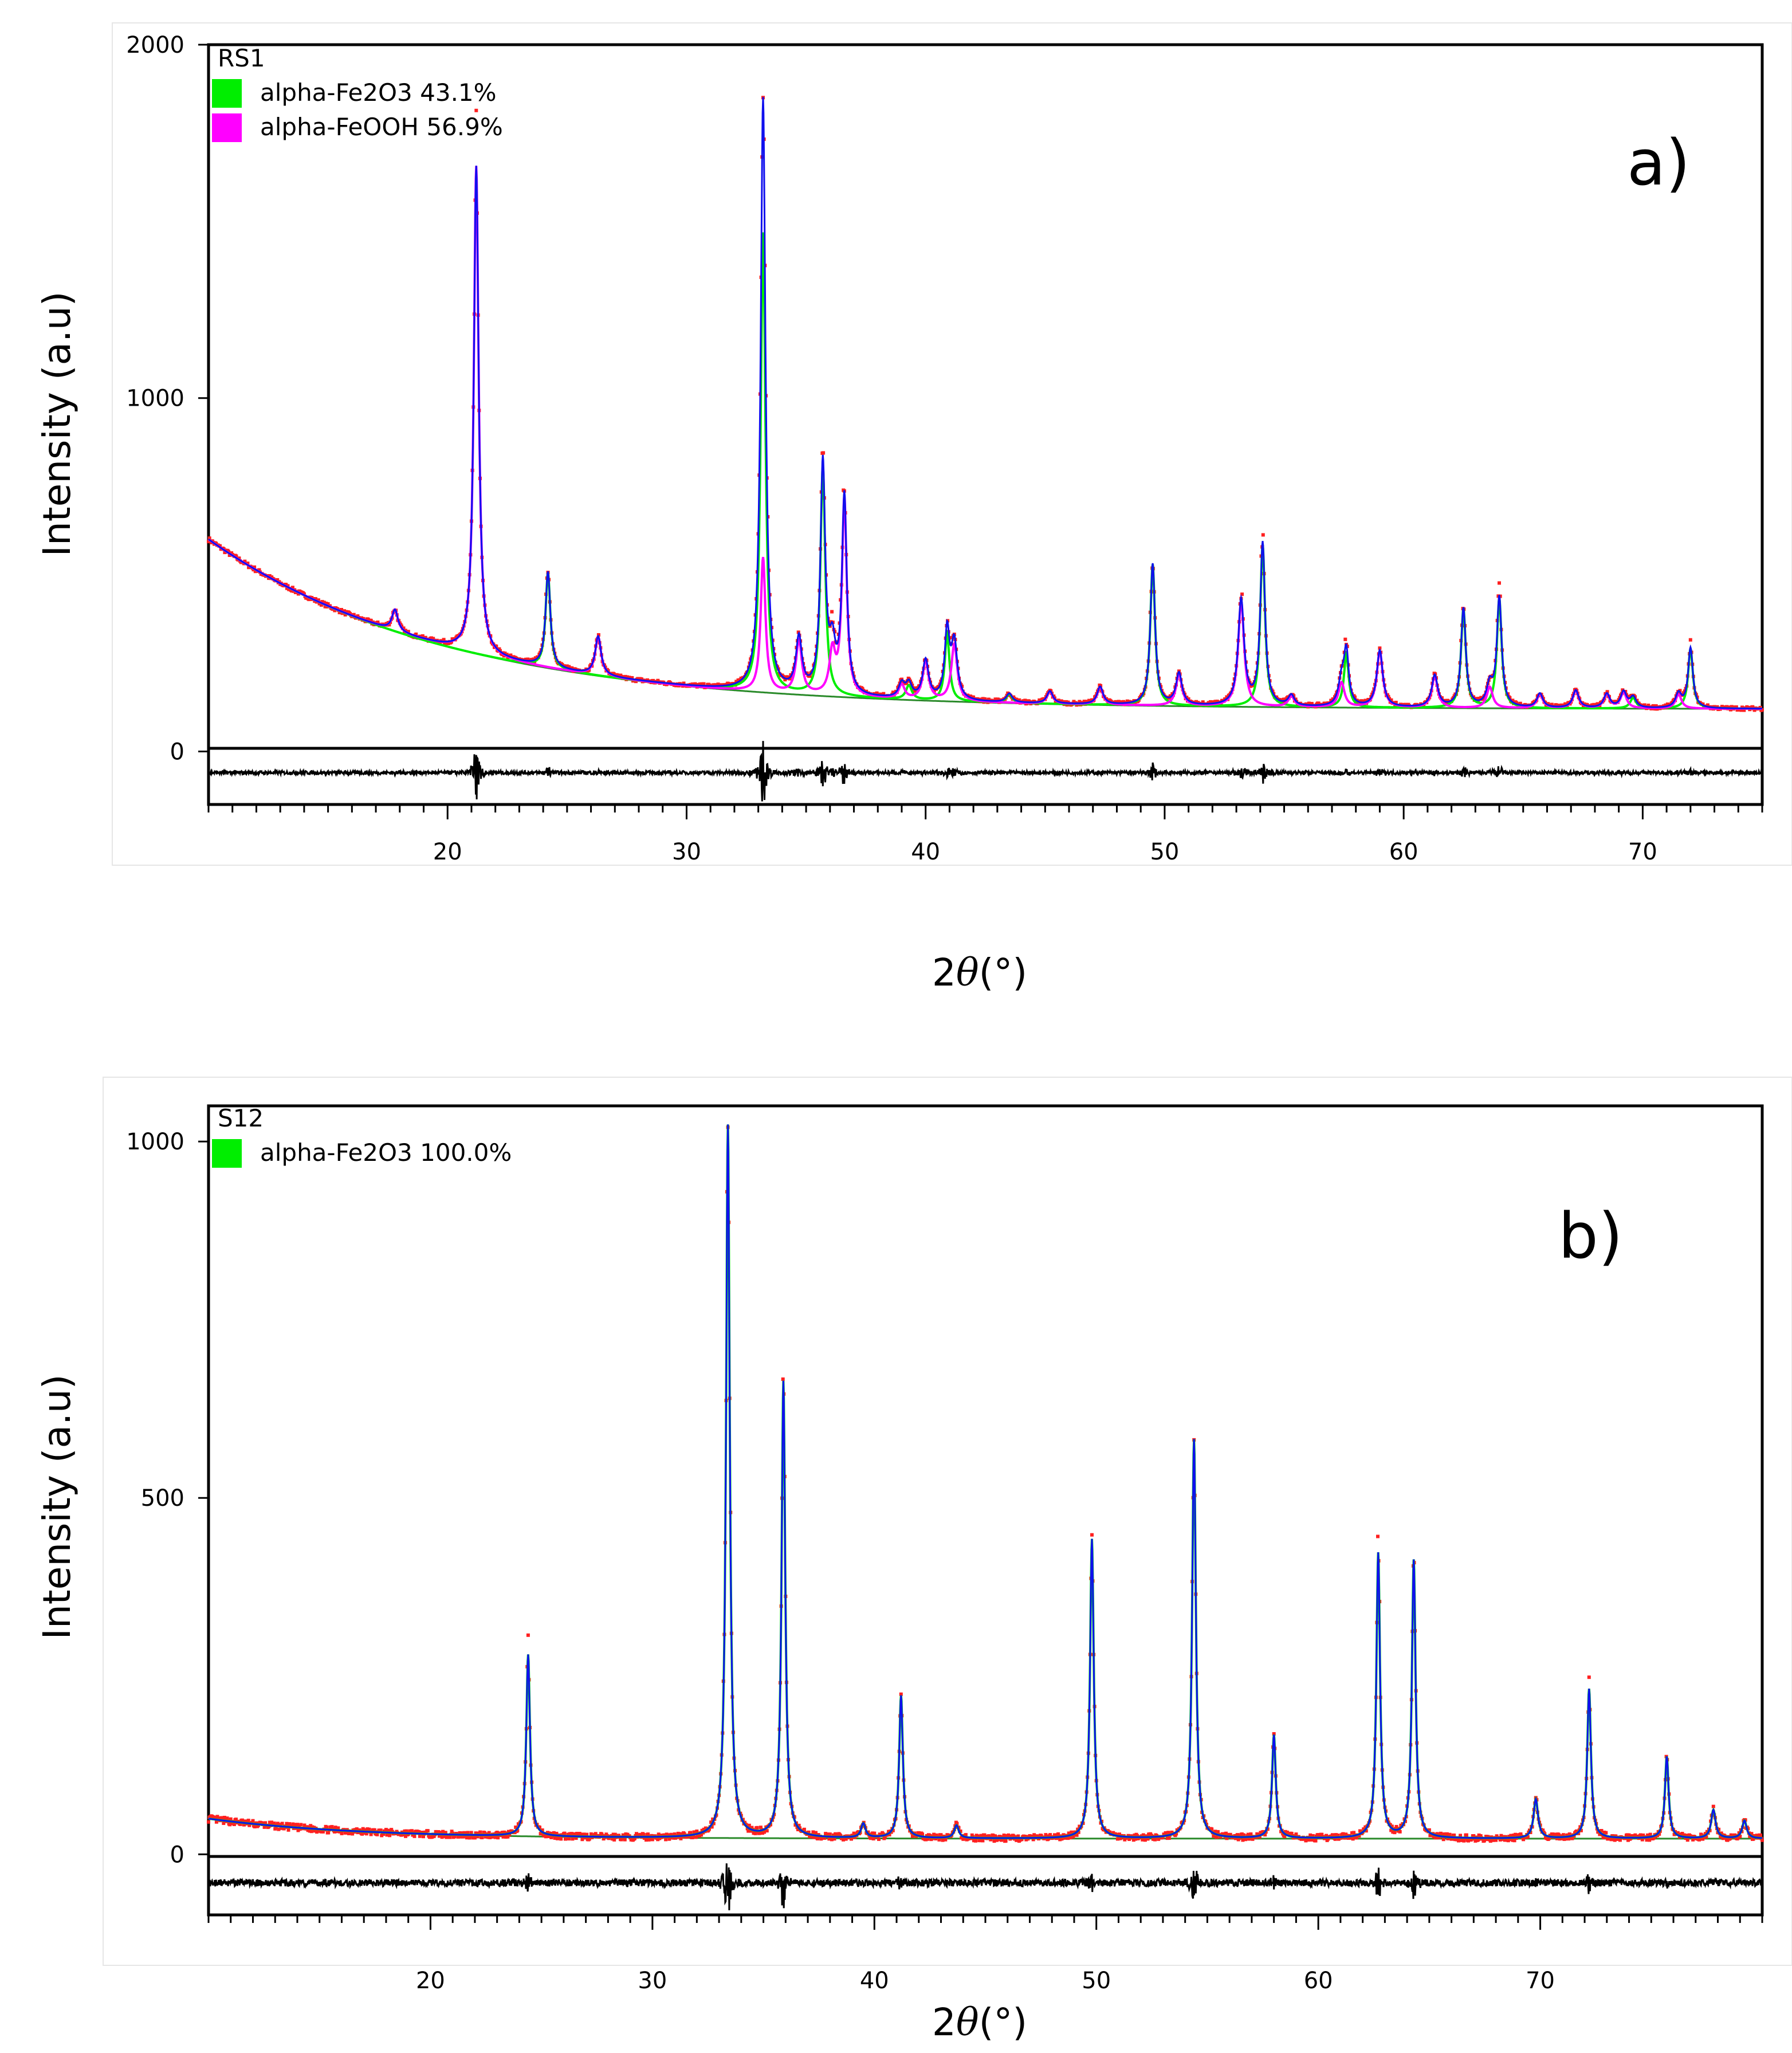  Describe the element at coordinates (979, 973) in the screenshot. I see `x-axis-title-a: 2θ(°)` at that location.